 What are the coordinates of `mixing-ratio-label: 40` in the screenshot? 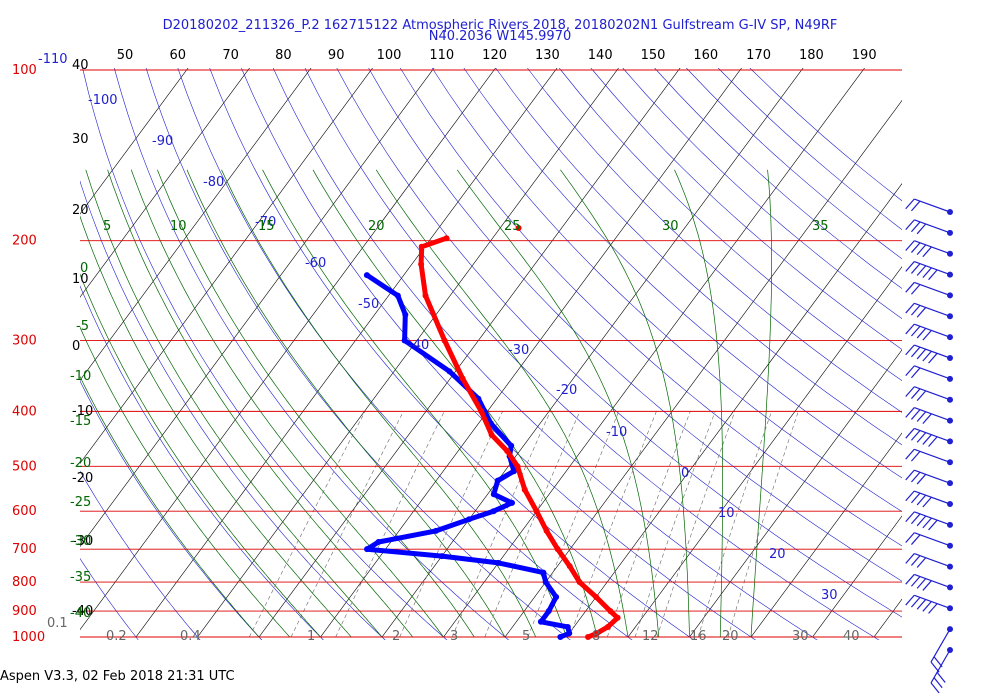 It's located at (851, 636).